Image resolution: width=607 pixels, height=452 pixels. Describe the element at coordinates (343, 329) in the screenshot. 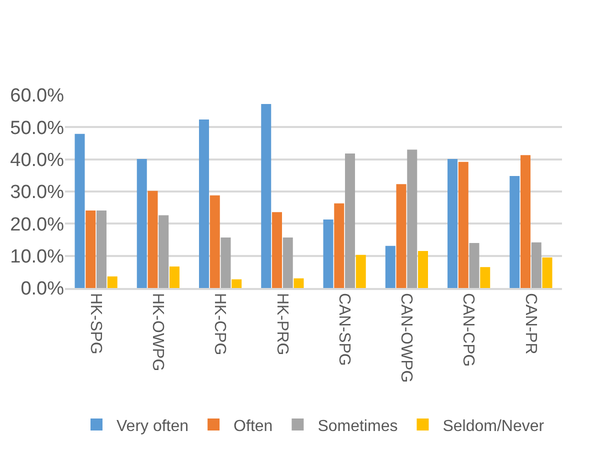

I see `x-tick-label: CAN-SPG` at that location.